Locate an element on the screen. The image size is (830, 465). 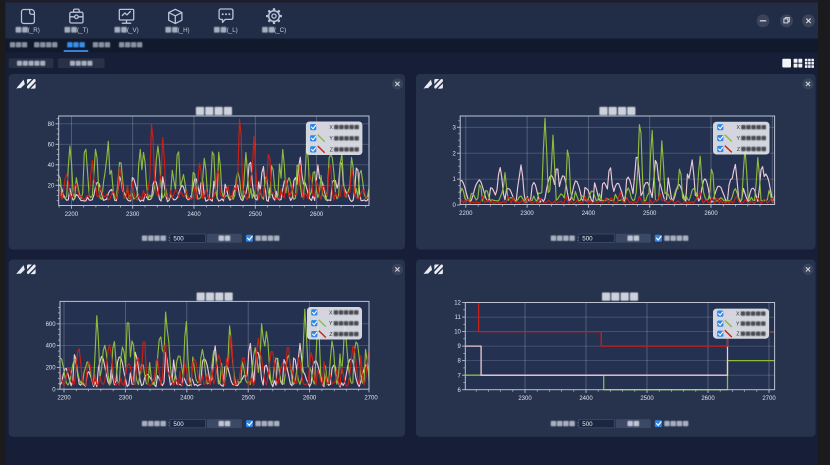
svg-text: 7 is located at coordinates (460, 376).